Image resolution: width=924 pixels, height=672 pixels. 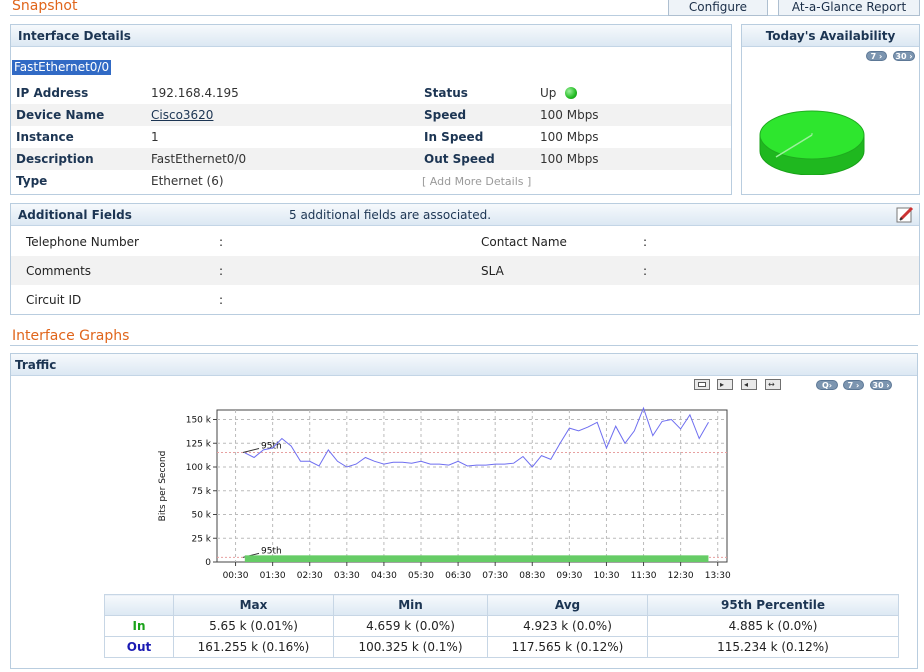 What do you see at coordinates (221, 271) in the screenshot?
I see `comments-sep: :` at bounding box center [221, 271].